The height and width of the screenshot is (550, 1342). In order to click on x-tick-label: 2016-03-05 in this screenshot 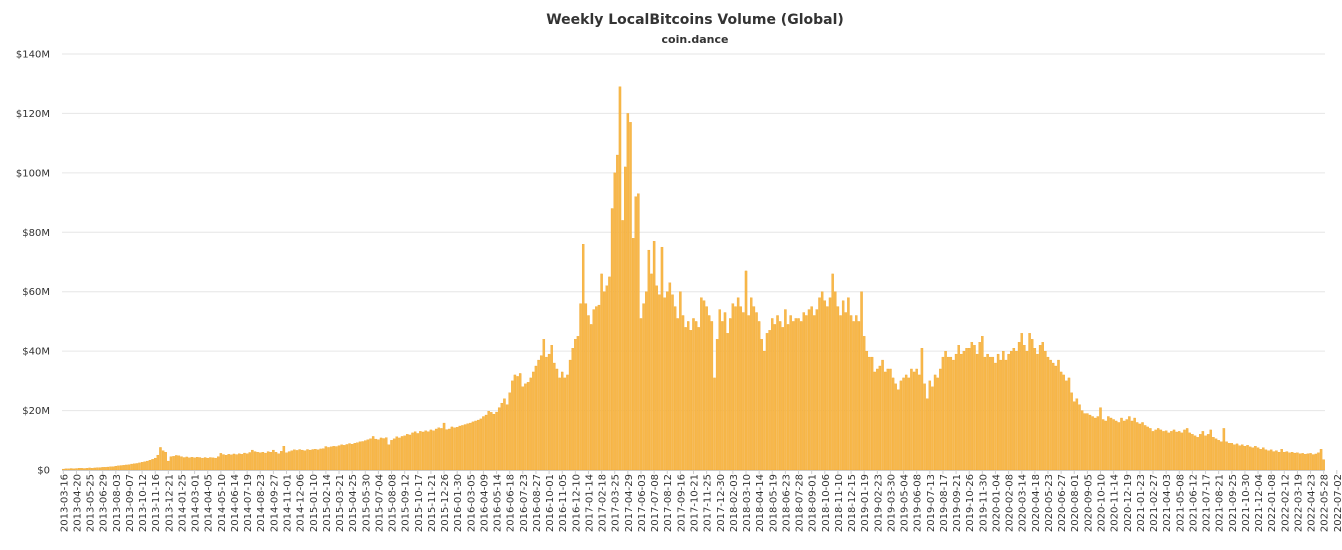, I will do `click(471, 503)`.